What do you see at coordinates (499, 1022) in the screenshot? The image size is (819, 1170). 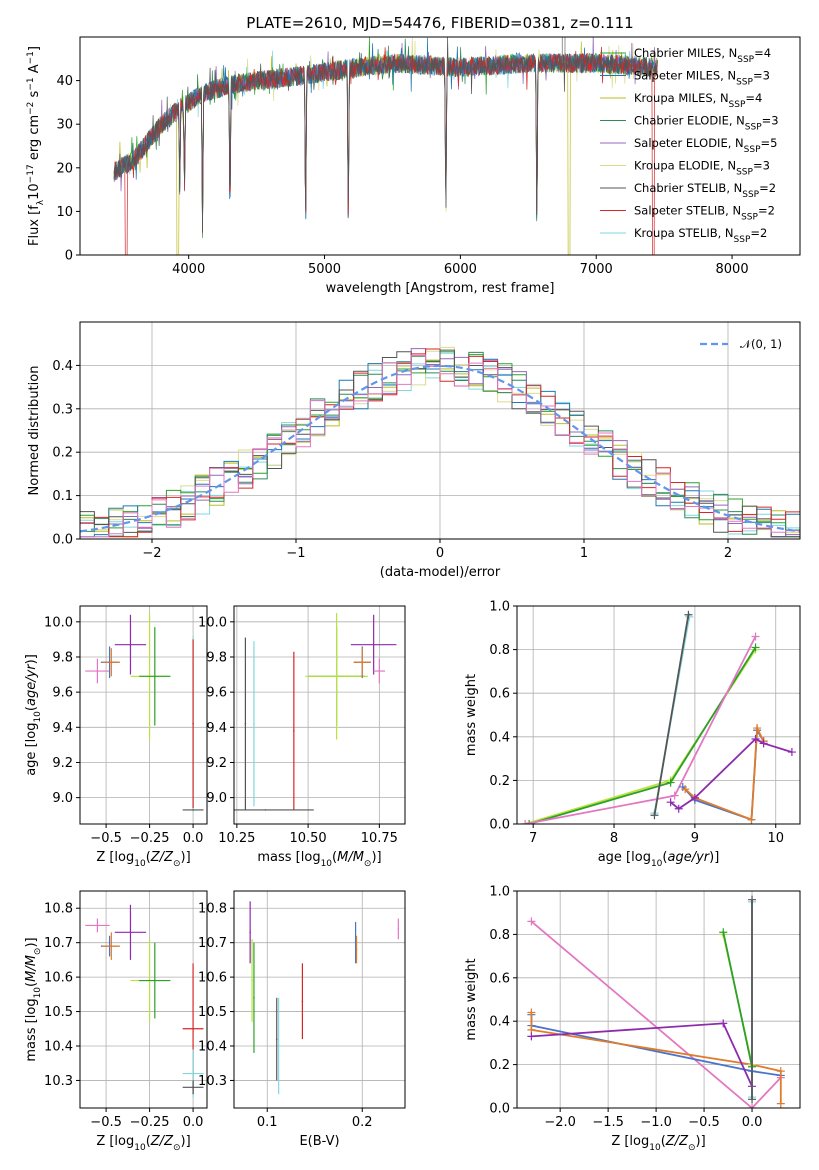 I see `y-tick-label: 0.4` at bounding box center [499, 1022].